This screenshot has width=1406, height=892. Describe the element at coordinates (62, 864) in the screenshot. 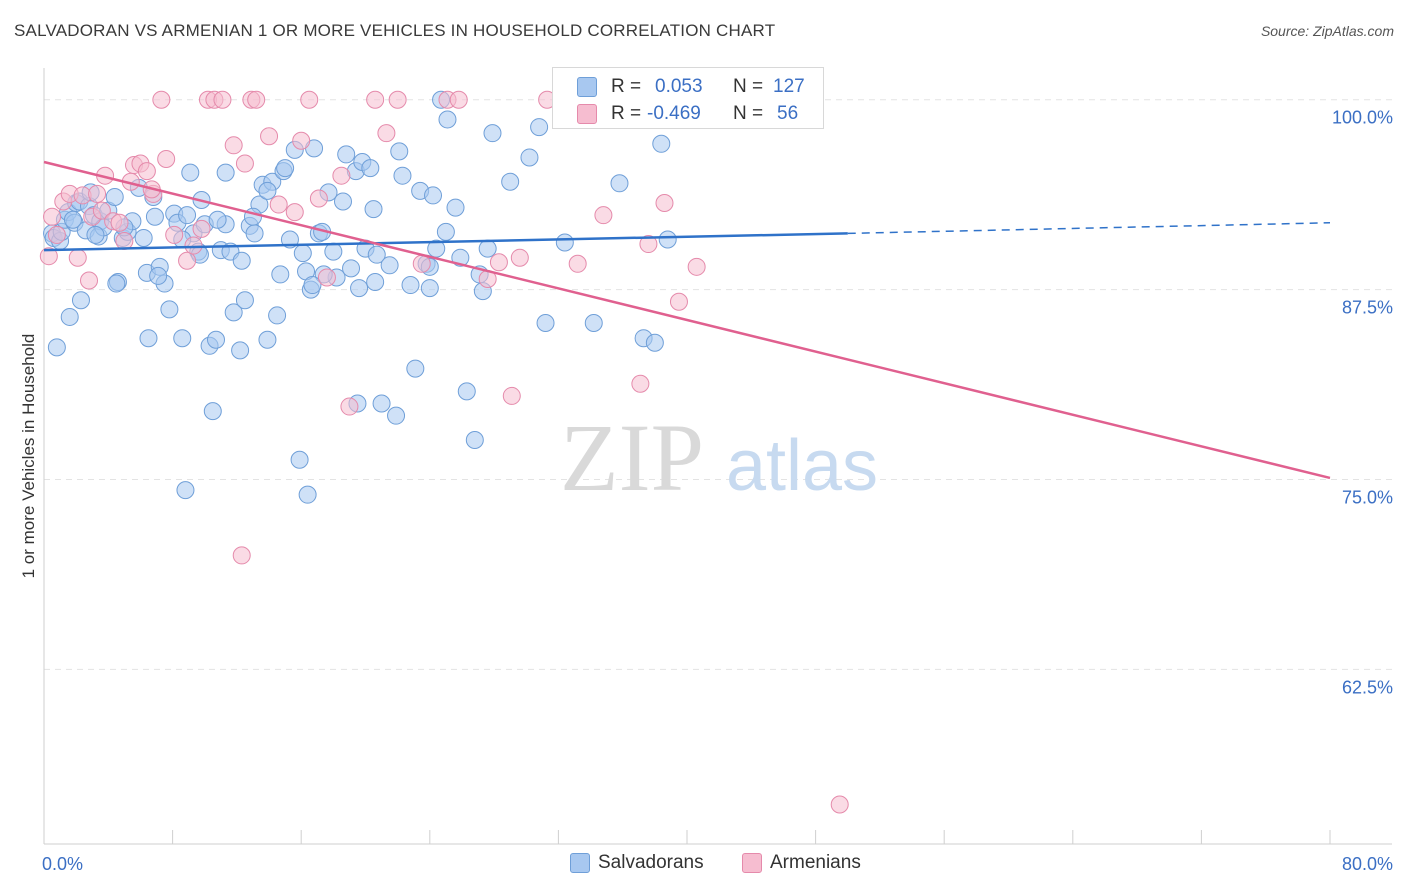

I see `x-tick-label: 0.0%` at that location.